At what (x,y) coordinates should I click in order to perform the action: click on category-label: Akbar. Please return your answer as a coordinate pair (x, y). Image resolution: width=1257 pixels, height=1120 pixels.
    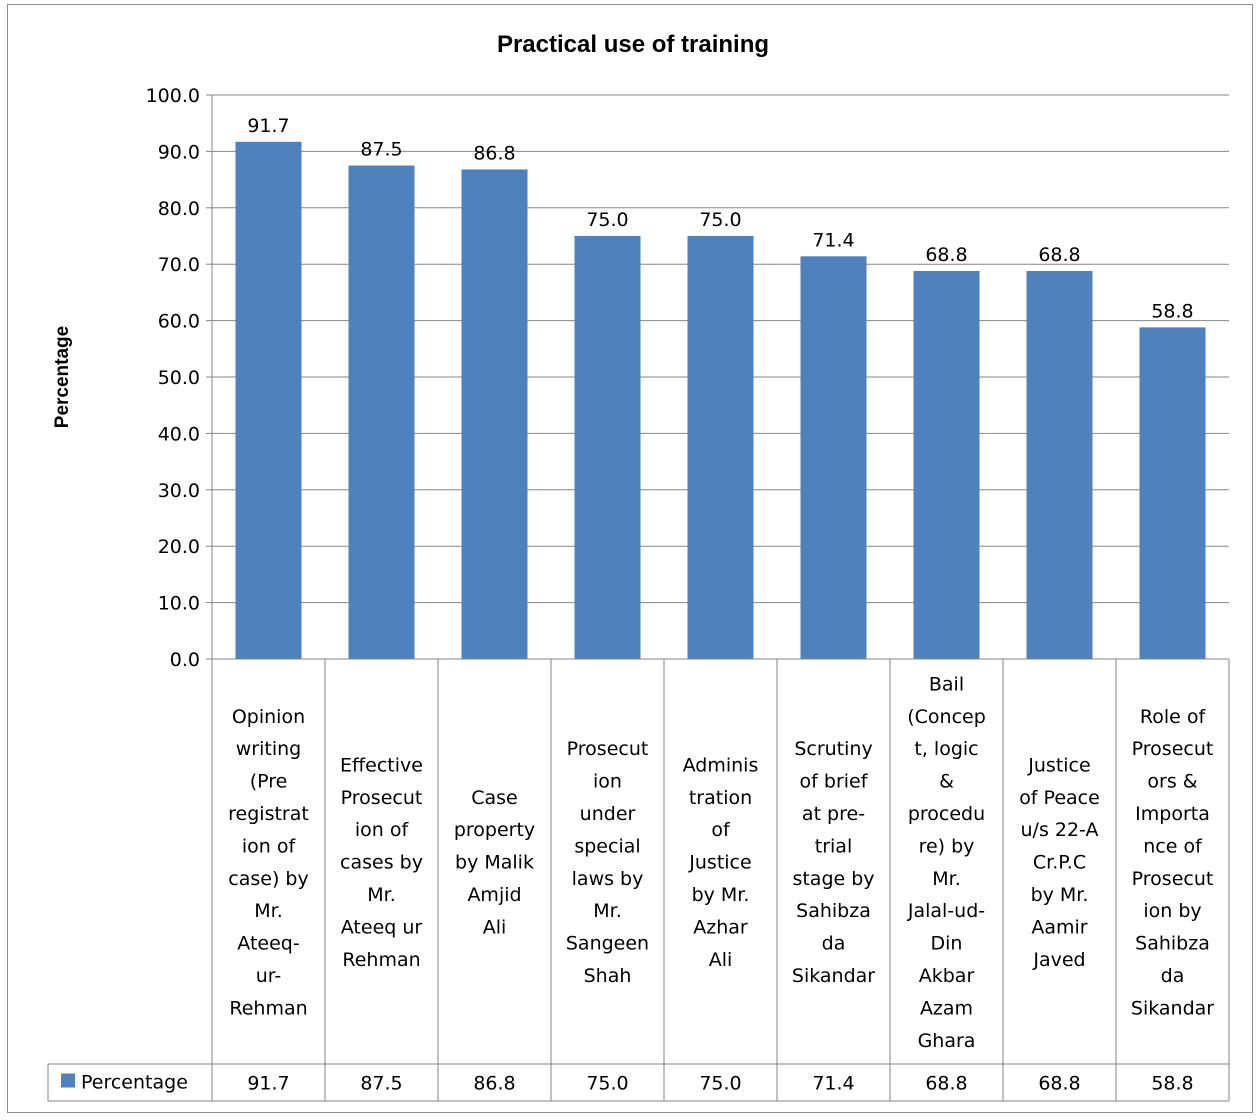
    Looking at the image, I should click on (947, 976).